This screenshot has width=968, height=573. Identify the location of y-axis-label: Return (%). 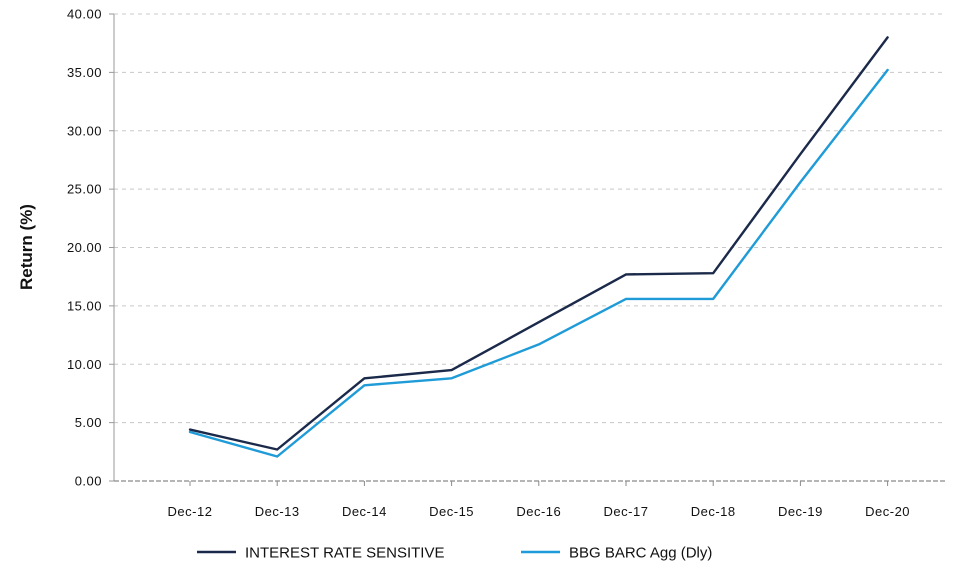
(26, 247).